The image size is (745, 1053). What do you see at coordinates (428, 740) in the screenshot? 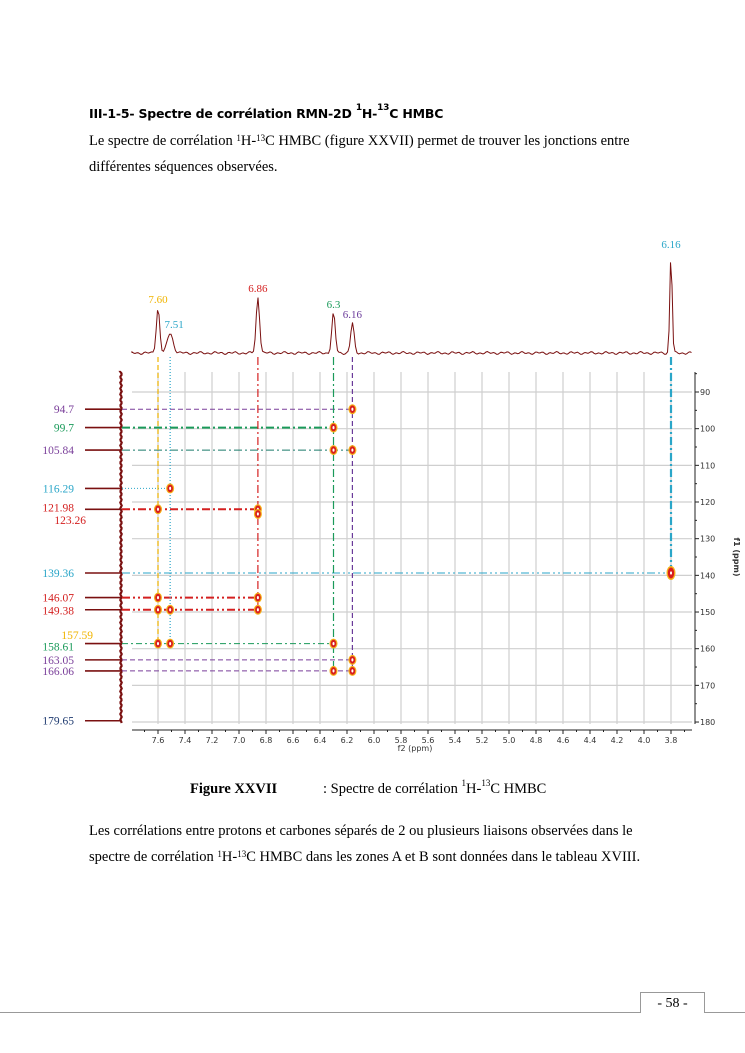
I see `x-tick-label: 5.6` at bounding box center [428, 740].